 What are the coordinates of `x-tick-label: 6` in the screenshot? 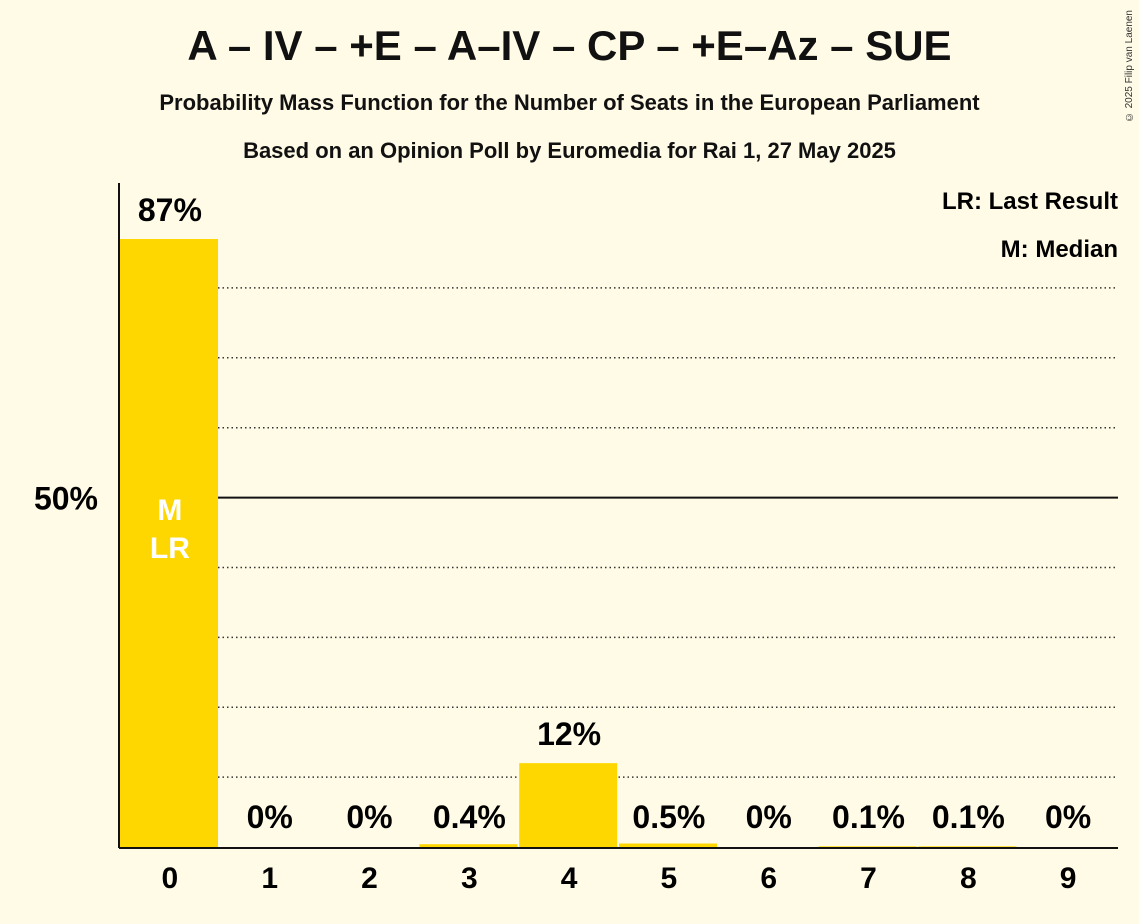 It's located at (768, 878).